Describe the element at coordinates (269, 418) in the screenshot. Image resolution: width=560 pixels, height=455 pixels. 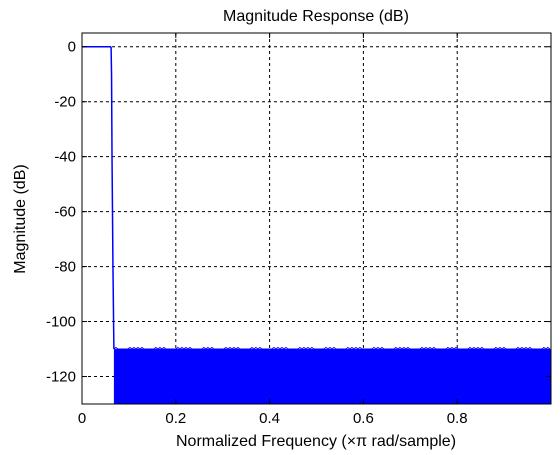
I see `x-tick-label: 0.4` at that location.